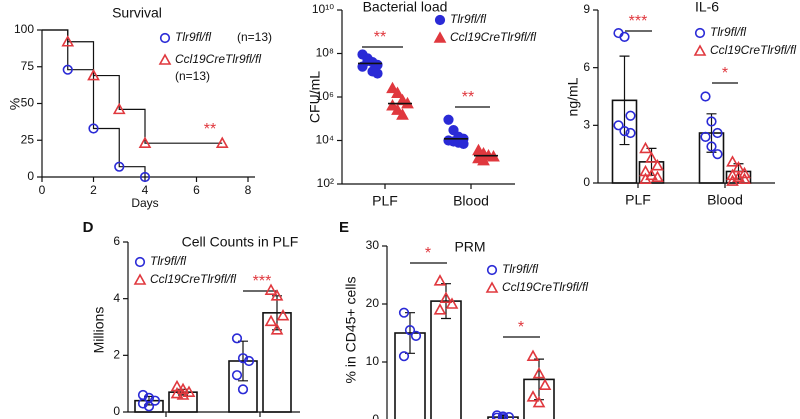  What do you see at coordinates (325, 183) in the screenshot?
I see `y-tick-label: 10²` at bounding box center [325, 183].